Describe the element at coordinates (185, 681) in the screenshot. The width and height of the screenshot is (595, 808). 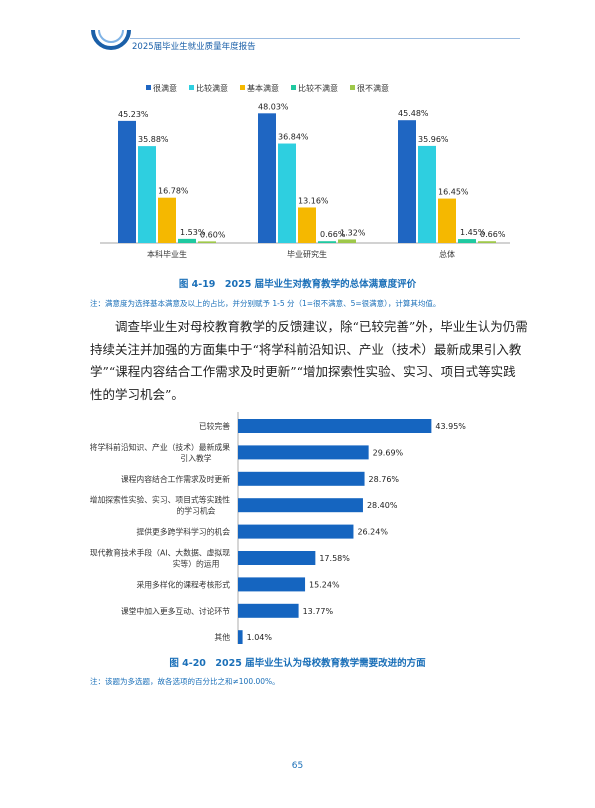
I see `figure2-note: 注：该题为多选题，故各选项的百分比之和≠100.00%。` at that location.